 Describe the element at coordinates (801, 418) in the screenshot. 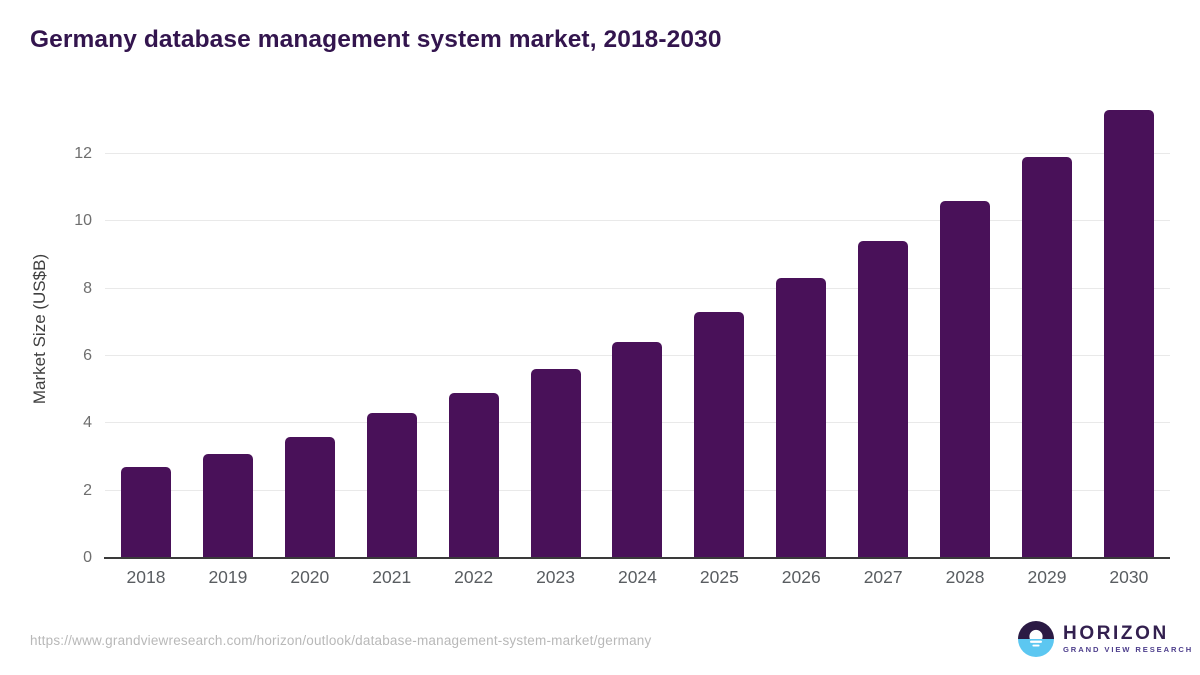

I see `bar-2026` at that location.